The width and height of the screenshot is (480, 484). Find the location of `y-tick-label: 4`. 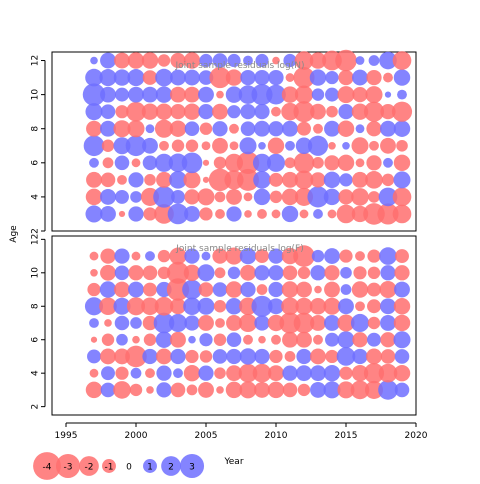

y-tick-label: 4 is located at coordinates (35, 373).